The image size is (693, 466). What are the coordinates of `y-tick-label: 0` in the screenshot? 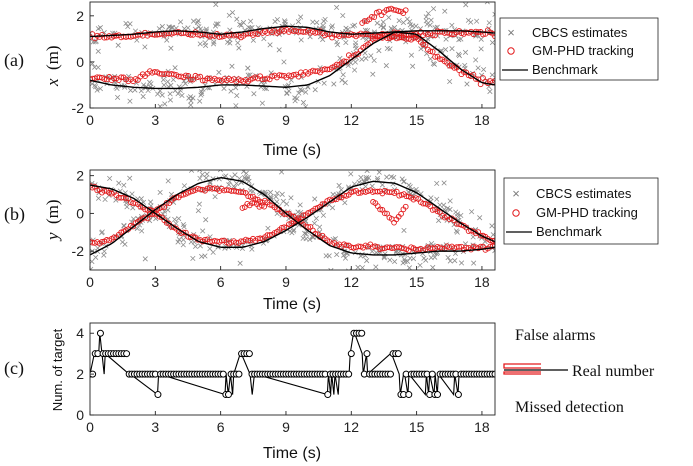 It's located at (80, 62).